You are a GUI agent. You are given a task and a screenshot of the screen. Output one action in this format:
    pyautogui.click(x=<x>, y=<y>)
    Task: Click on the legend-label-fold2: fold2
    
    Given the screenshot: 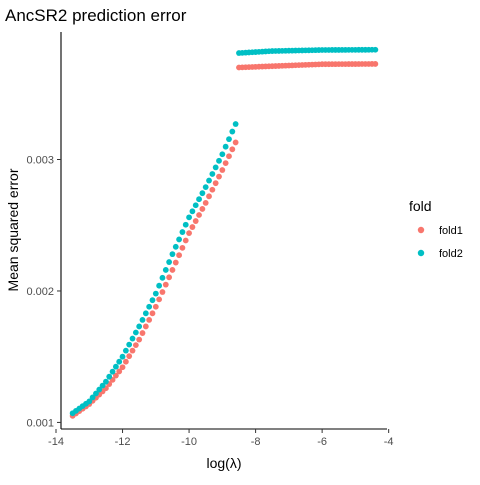 What is the action you would take?
    pyautogui.click(x=451, y=254)
    